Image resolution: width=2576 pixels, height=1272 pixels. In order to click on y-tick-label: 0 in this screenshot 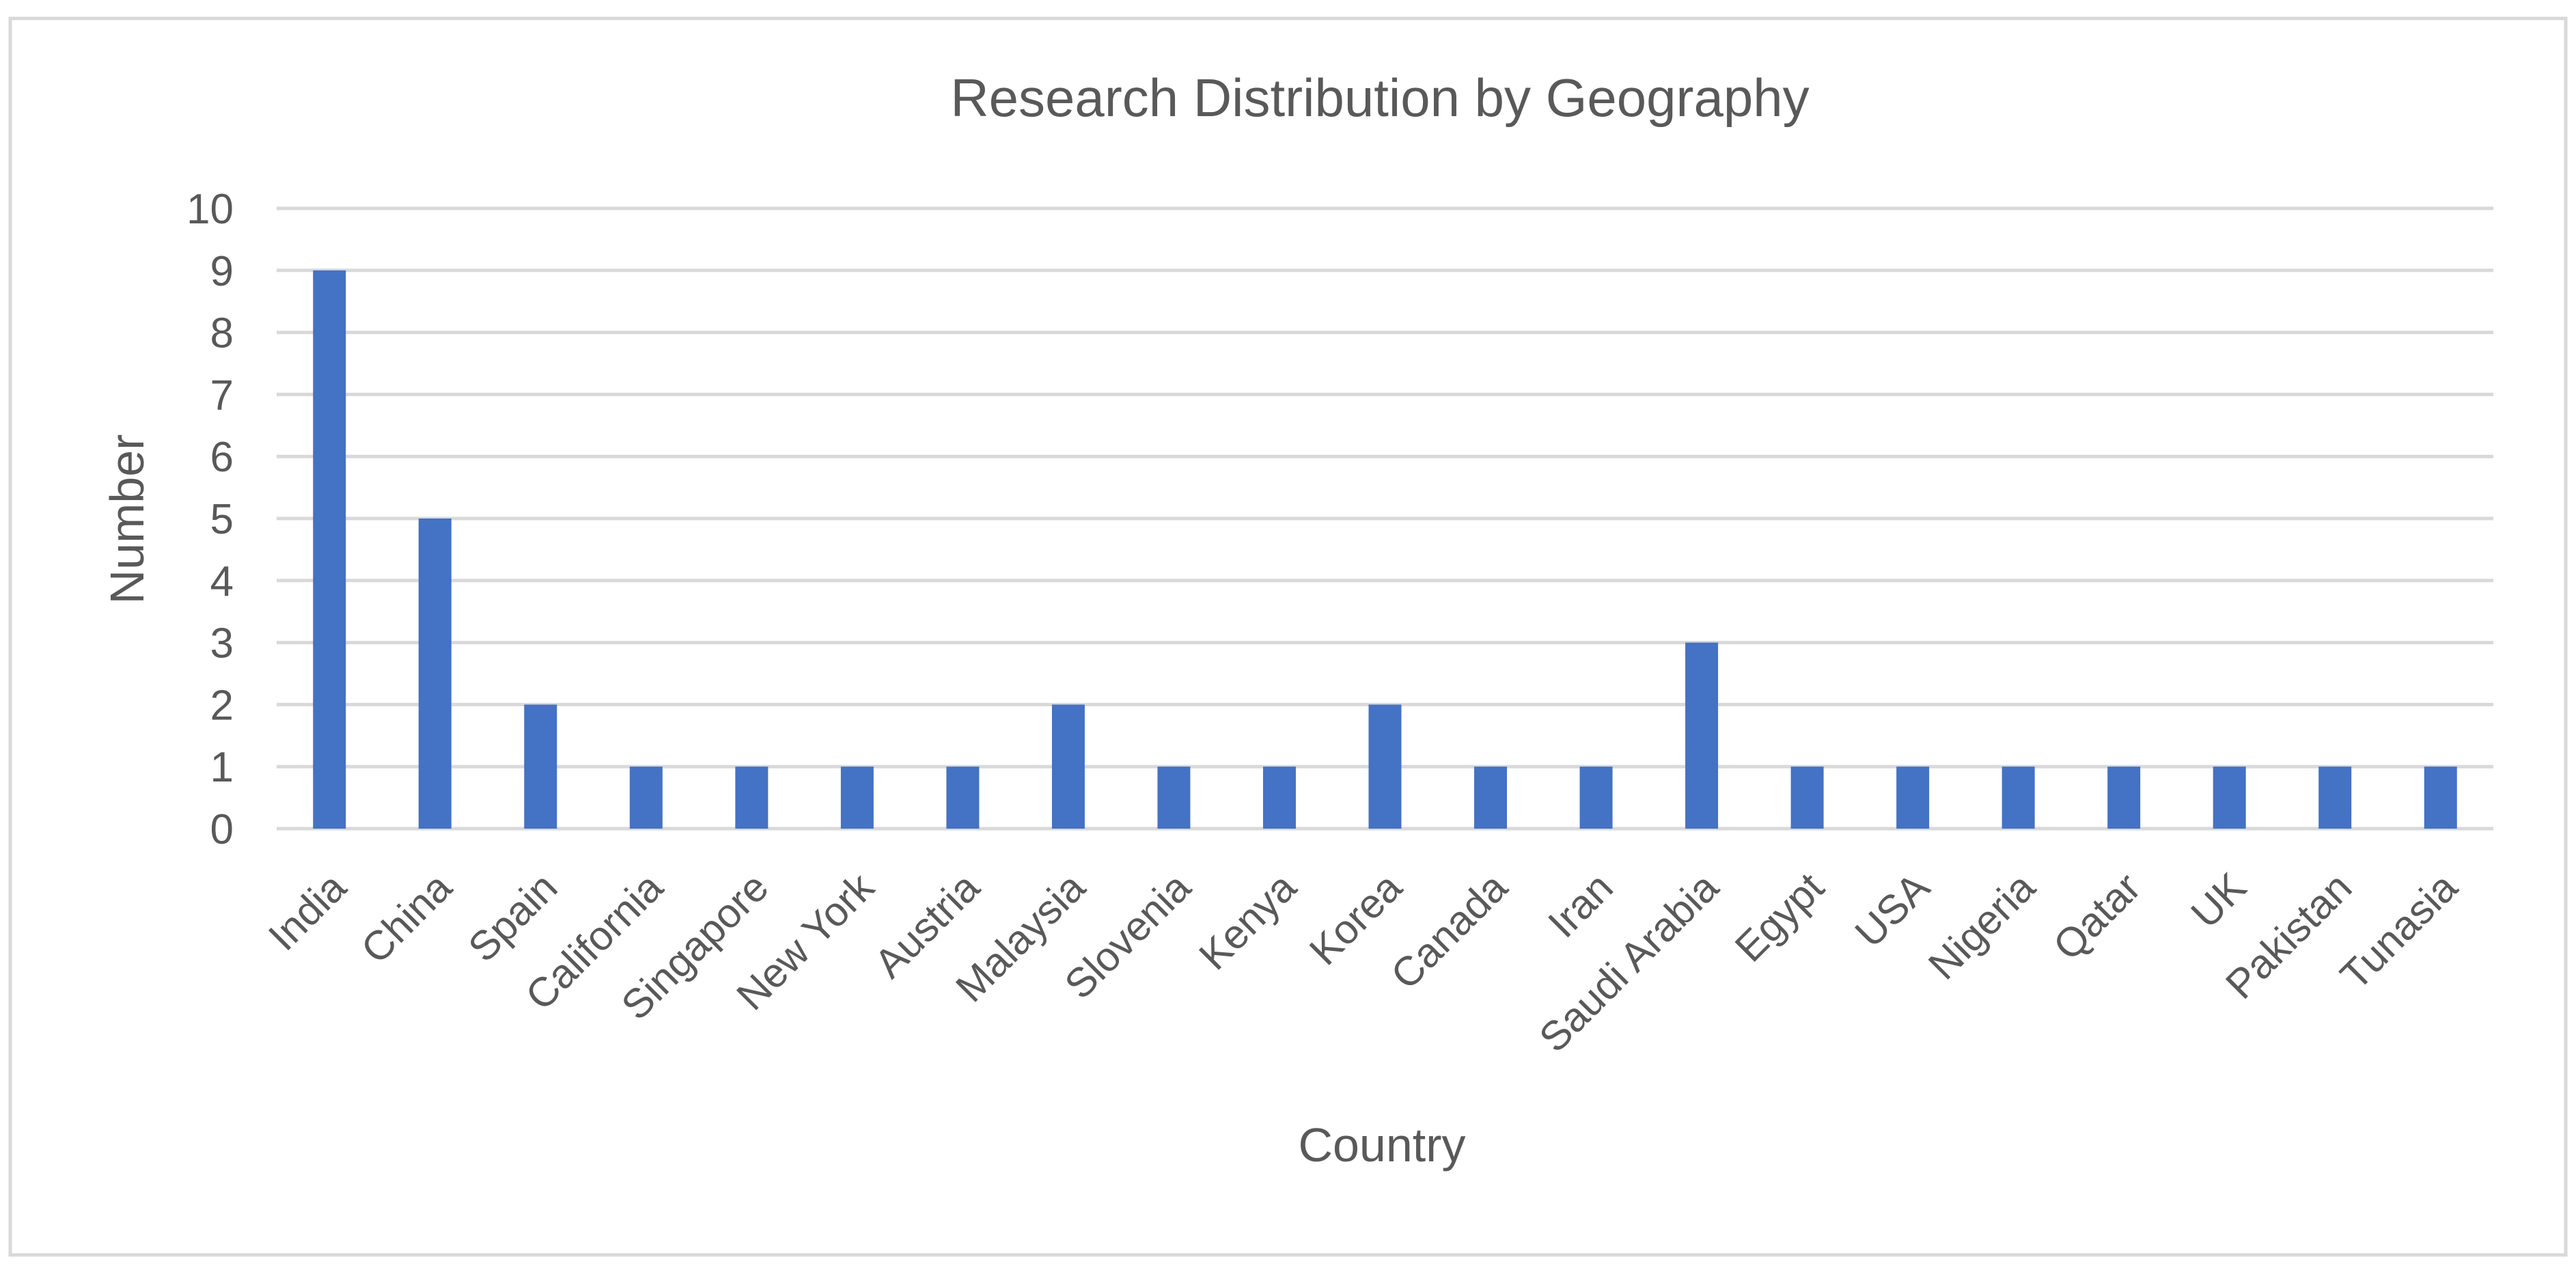, I will do `click(222, 829)`.